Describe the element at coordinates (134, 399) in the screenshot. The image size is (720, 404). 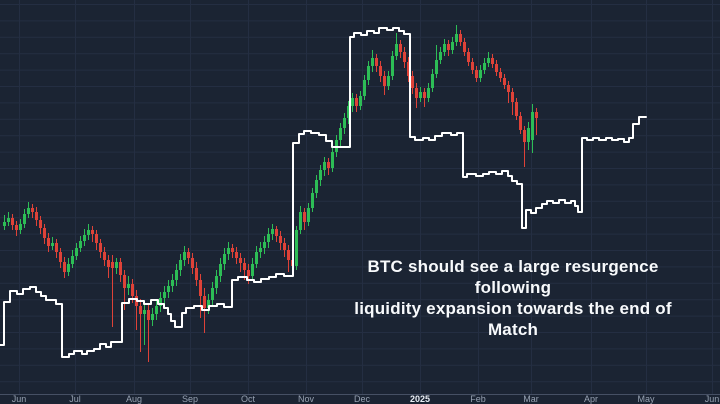
I see `x-axis-label: Aug` at that location.